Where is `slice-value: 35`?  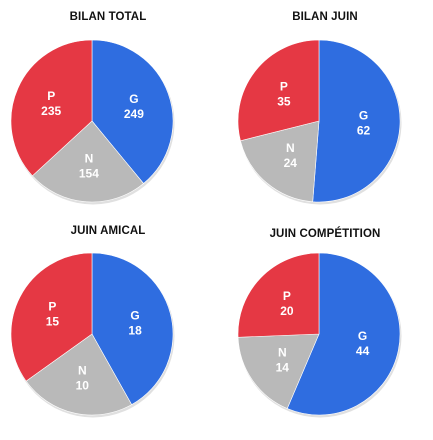 slice-value: 35 is located at coordinates (284, 102).